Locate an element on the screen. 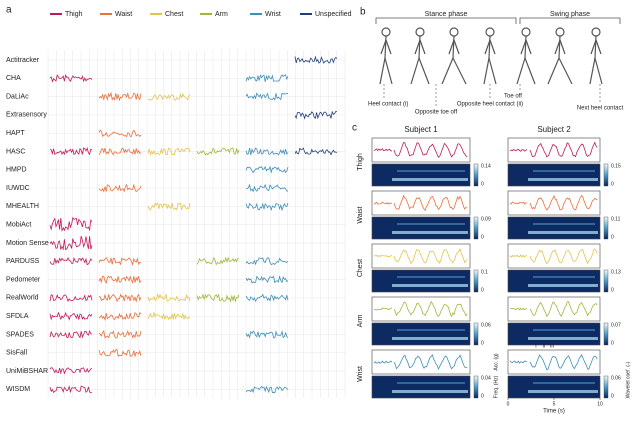  colorbar-max: 0.04 is located at coordinates (486, 378).